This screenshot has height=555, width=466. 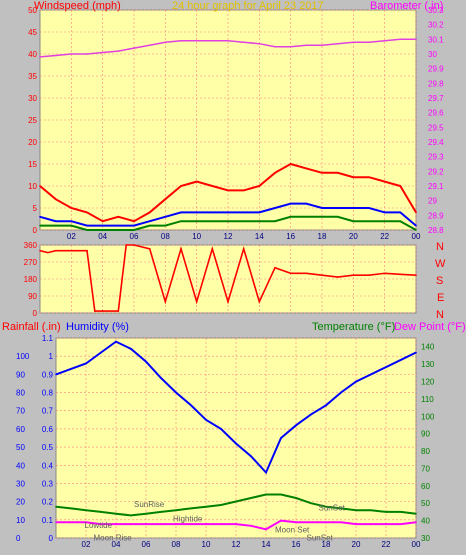 What do you see at coordinates (436, 127) in the screenshot?
I see `panel1-right-tick-label: 29.5` at bounding box center [436, 127].